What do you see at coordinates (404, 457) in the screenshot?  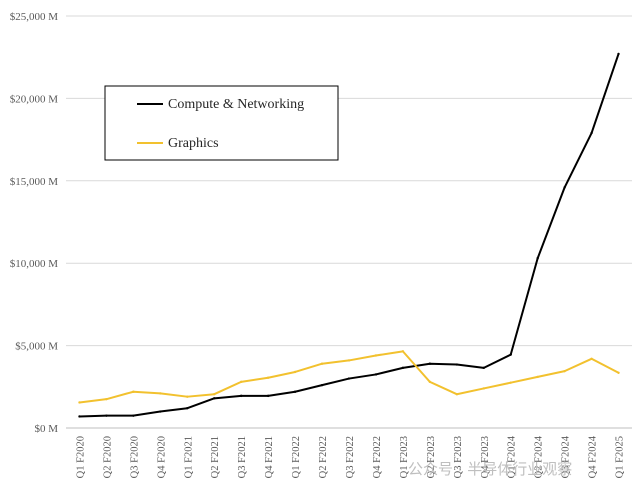 I see `x-tick-label: Q1 F2023` at bounding box center [404, 457].